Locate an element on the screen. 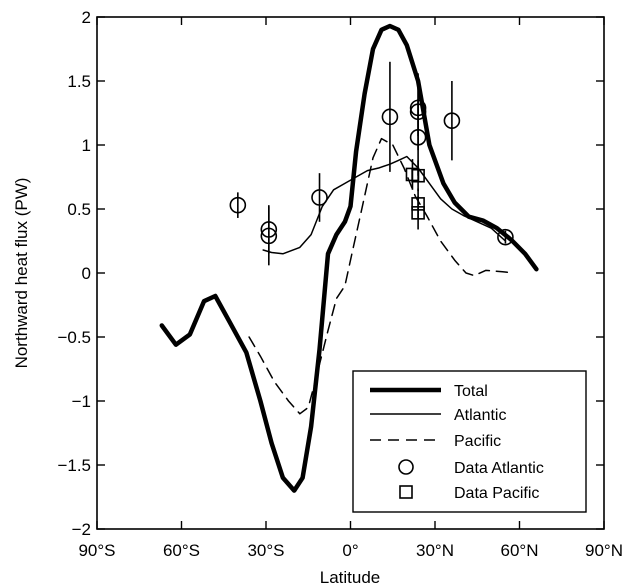 The height and width of the screenshot is (588, 630). legend-label-total: Total is located at coordinates (471, 391).